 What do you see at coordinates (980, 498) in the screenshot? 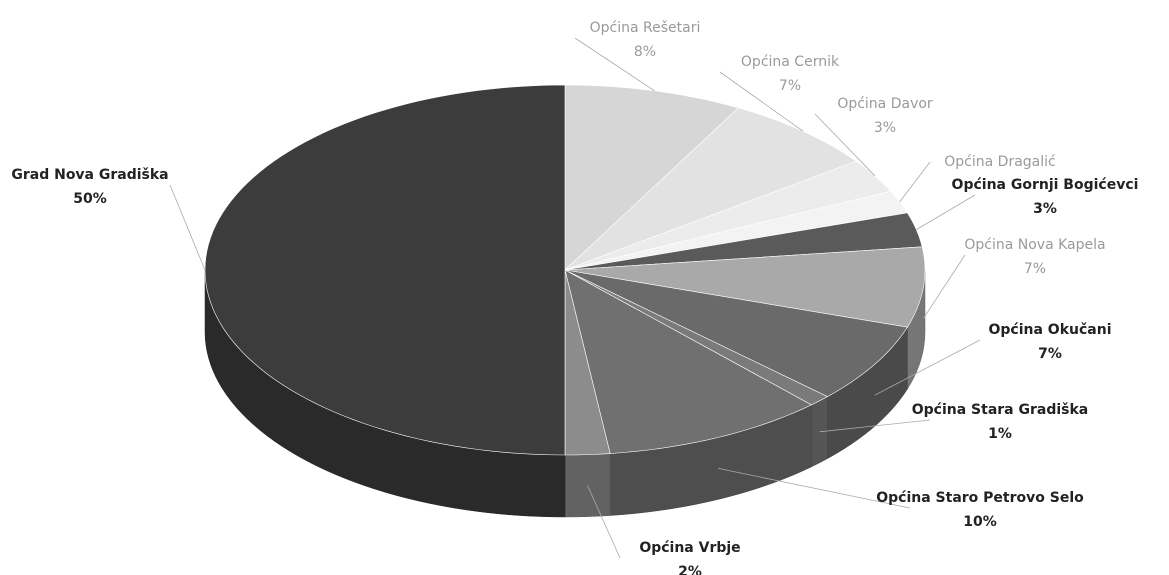
I see `slice-label: Općina Staro Petrovo Selo` at bounding box center [980, 498].